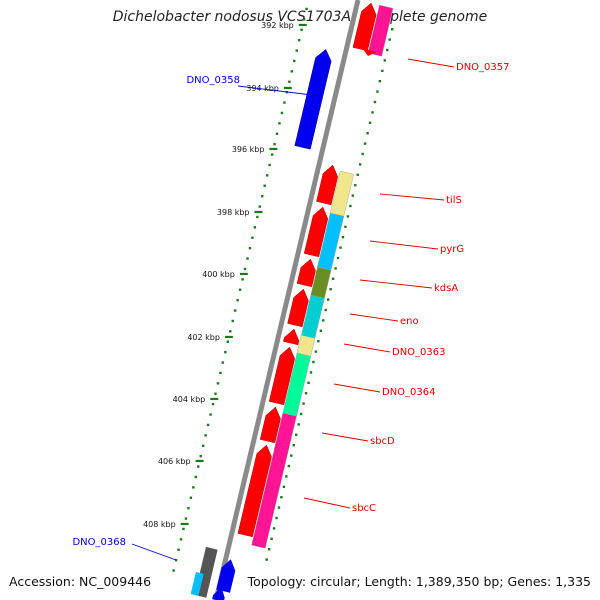 The width and height of the screenshot is (600, 600). I want to click on tick-label: 402 kbp, so click(203, 337).